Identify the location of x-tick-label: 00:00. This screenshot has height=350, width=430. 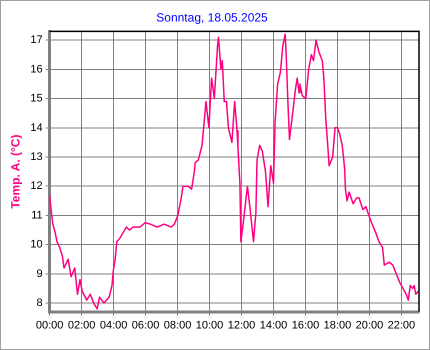
(50, 325).